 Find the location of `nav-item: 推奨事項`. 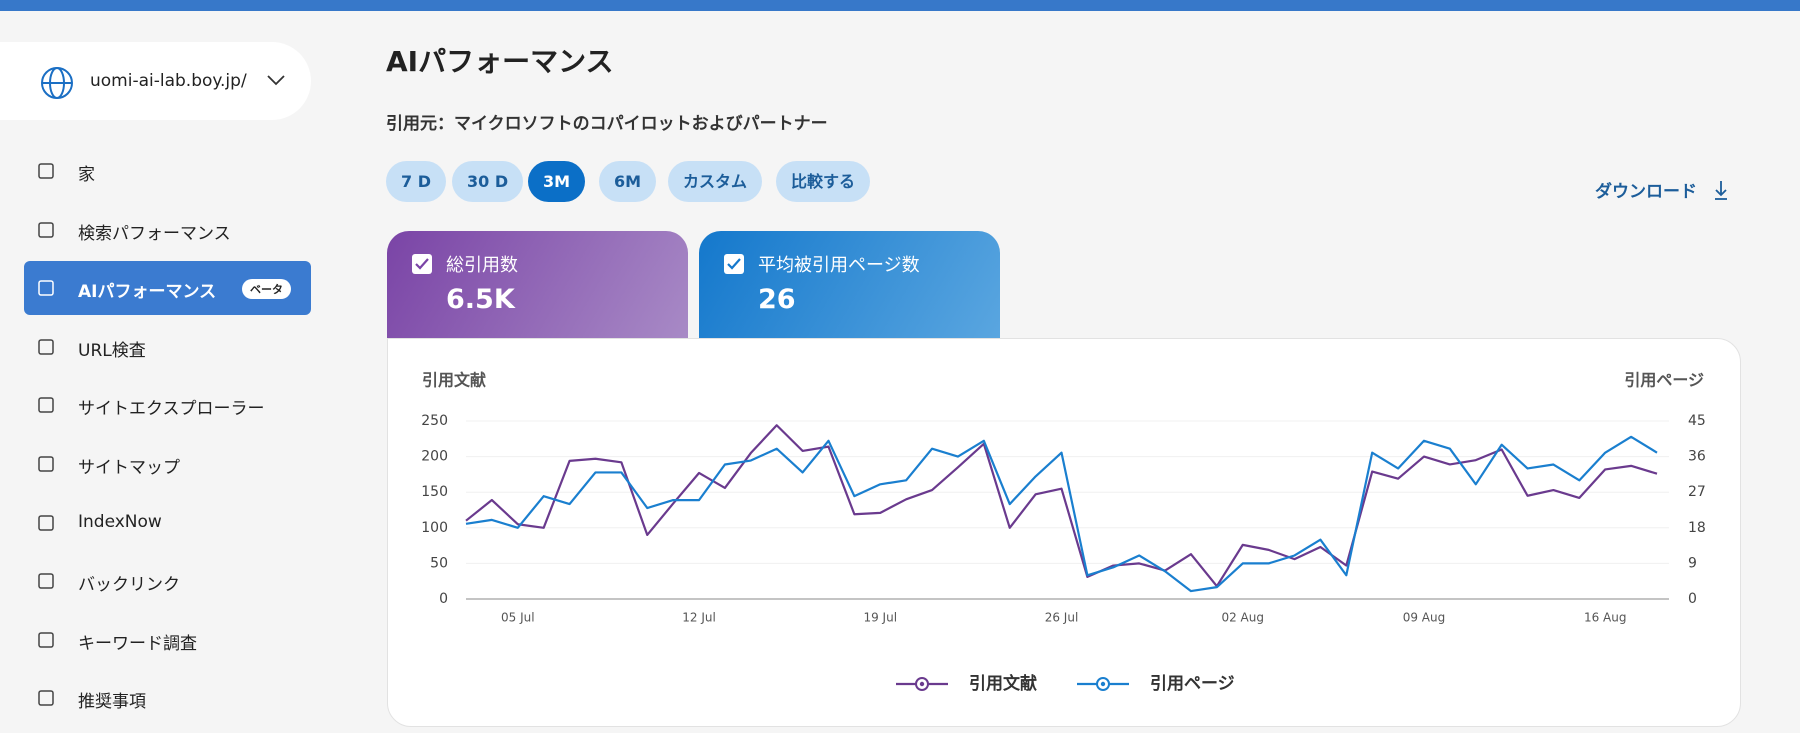

nav-item: 推奨事項 is located at coordinates (167, 698).